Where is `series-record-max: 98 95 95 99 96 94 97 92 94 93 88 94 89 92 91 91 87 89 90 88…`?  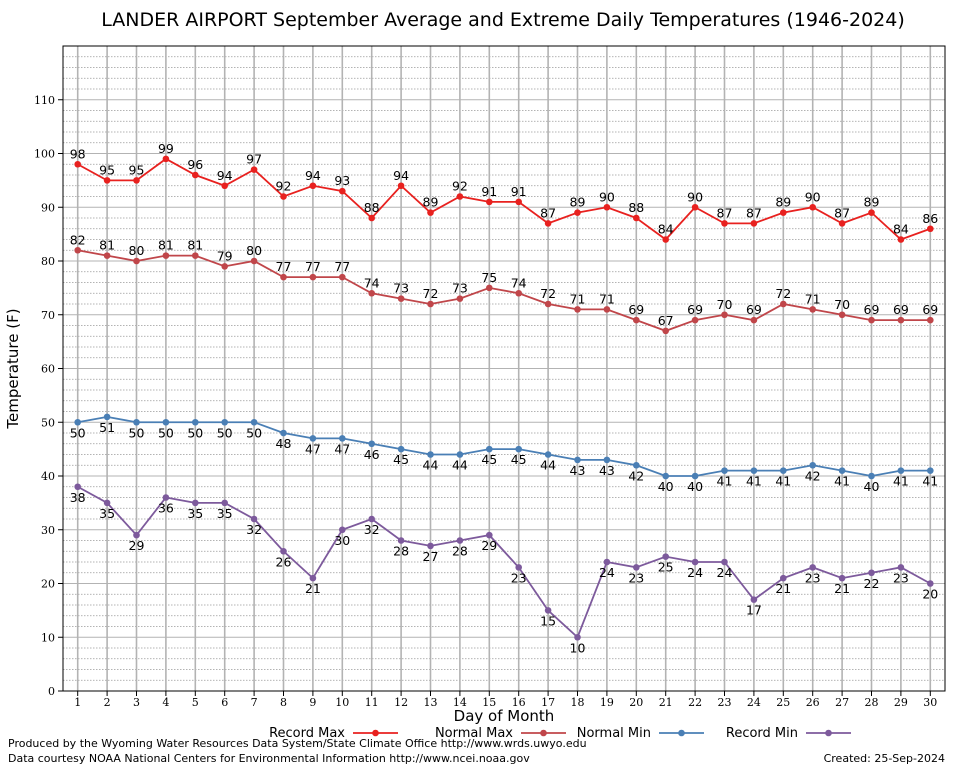 series-record-max: 98 95 95 99 96 94 97 92 94 93 88 94 89 92 91 91 87 89 90 88… is located at coordinates (504, 192).